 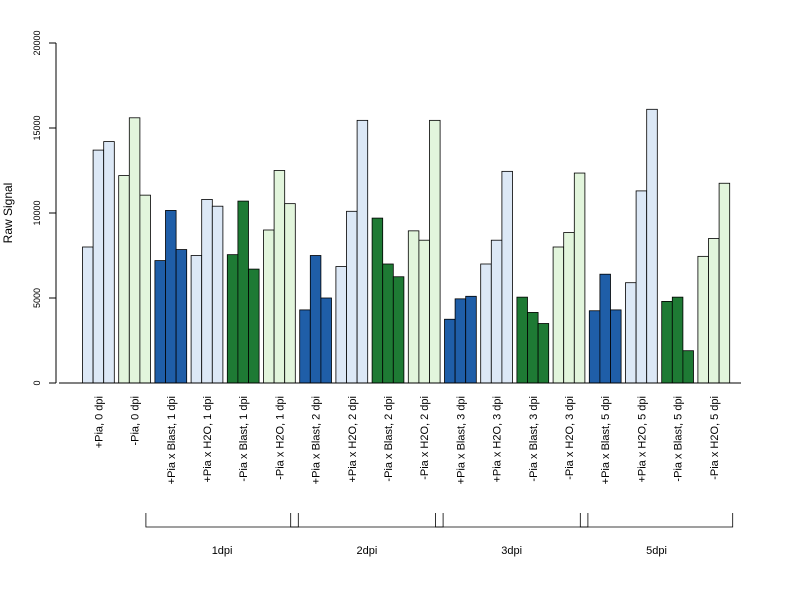 What do you see at coordinates (136, 421) in the screenshot?
I see `x-tick-label: -Pia, 0 dpi` at bounding box center [136, 421].